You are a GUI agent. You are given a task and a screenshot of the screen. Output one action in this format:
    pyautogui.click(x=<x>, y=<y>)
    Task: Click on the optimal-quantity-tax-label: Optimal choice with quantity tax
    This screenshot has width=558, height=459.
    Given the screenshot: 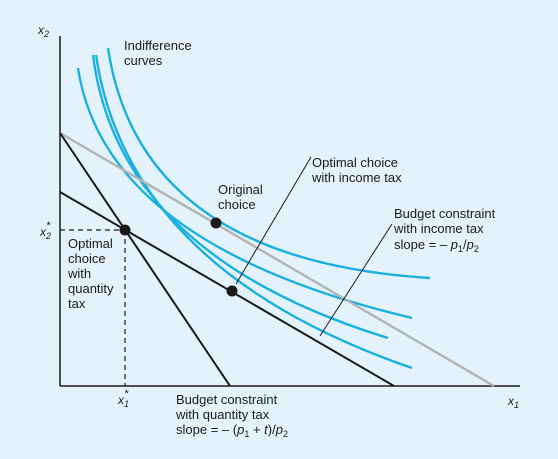 What is the action you would take?
    pyautogui.click(x=92, y=273)
    